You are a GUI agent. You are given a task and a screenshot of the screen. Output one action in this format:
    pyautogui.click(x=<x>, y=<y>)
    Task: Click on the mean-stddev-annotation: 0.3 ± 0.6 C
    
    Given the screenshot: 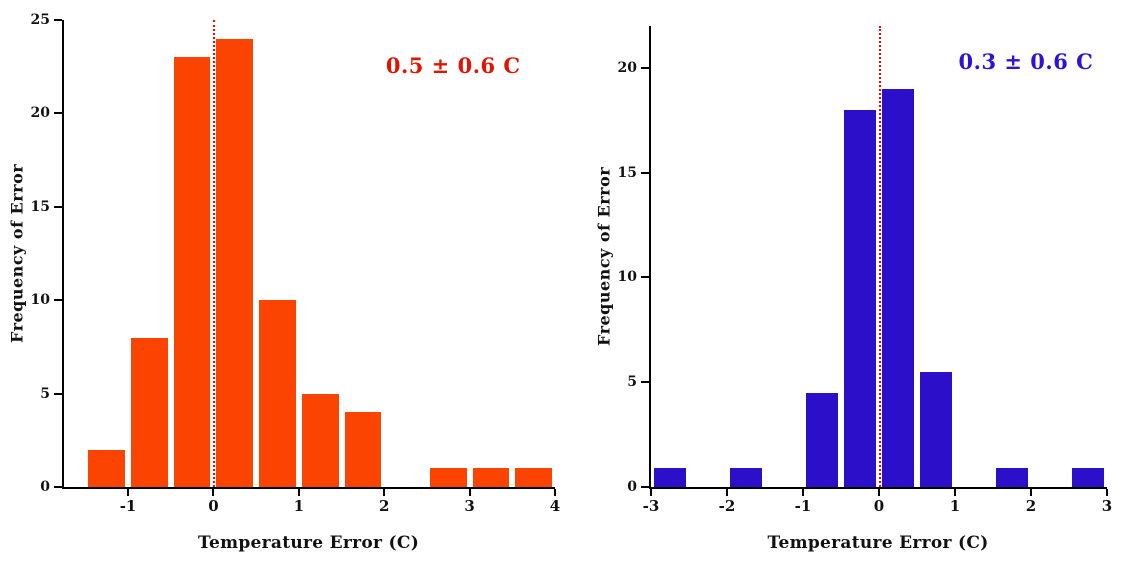 What is the action you would take?
    pyautogui.click(x=1026, y=62)
    